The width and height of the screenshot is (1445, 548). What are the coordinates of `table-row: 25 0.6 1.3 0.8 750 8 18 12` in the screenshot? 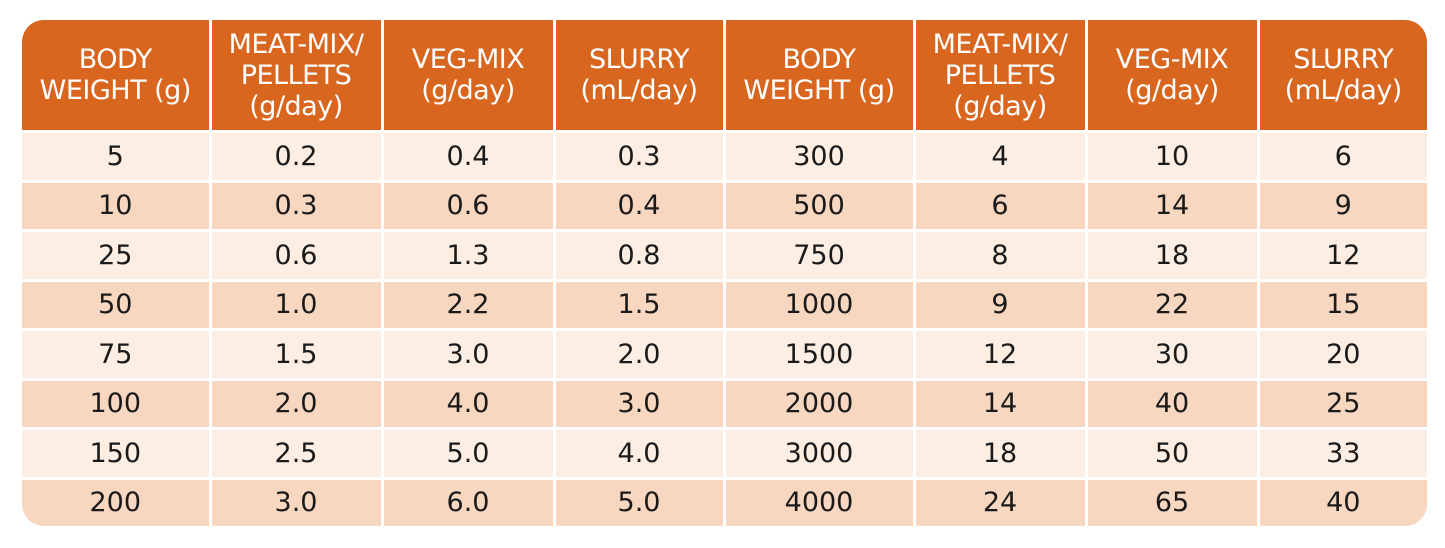 It's located at (724, 254).